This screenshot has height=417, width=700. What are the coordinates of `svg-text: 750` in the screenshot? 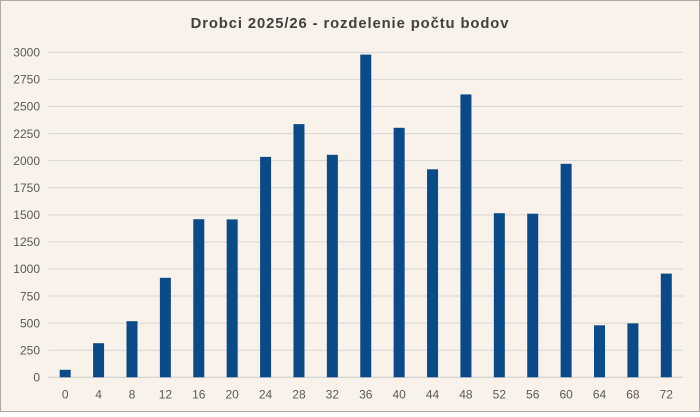 It's located at (30, 296).